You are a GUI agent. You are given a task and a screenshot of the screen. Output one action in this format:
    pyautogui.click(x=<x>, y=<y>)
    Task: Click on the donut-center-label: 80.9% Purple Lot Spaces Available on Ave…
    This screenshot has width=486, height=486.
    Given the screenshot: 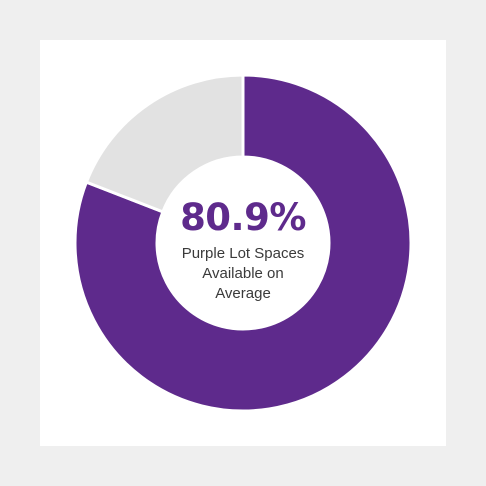 What is the action you would take?
    pyautogui.click(x=243, y=251)
    